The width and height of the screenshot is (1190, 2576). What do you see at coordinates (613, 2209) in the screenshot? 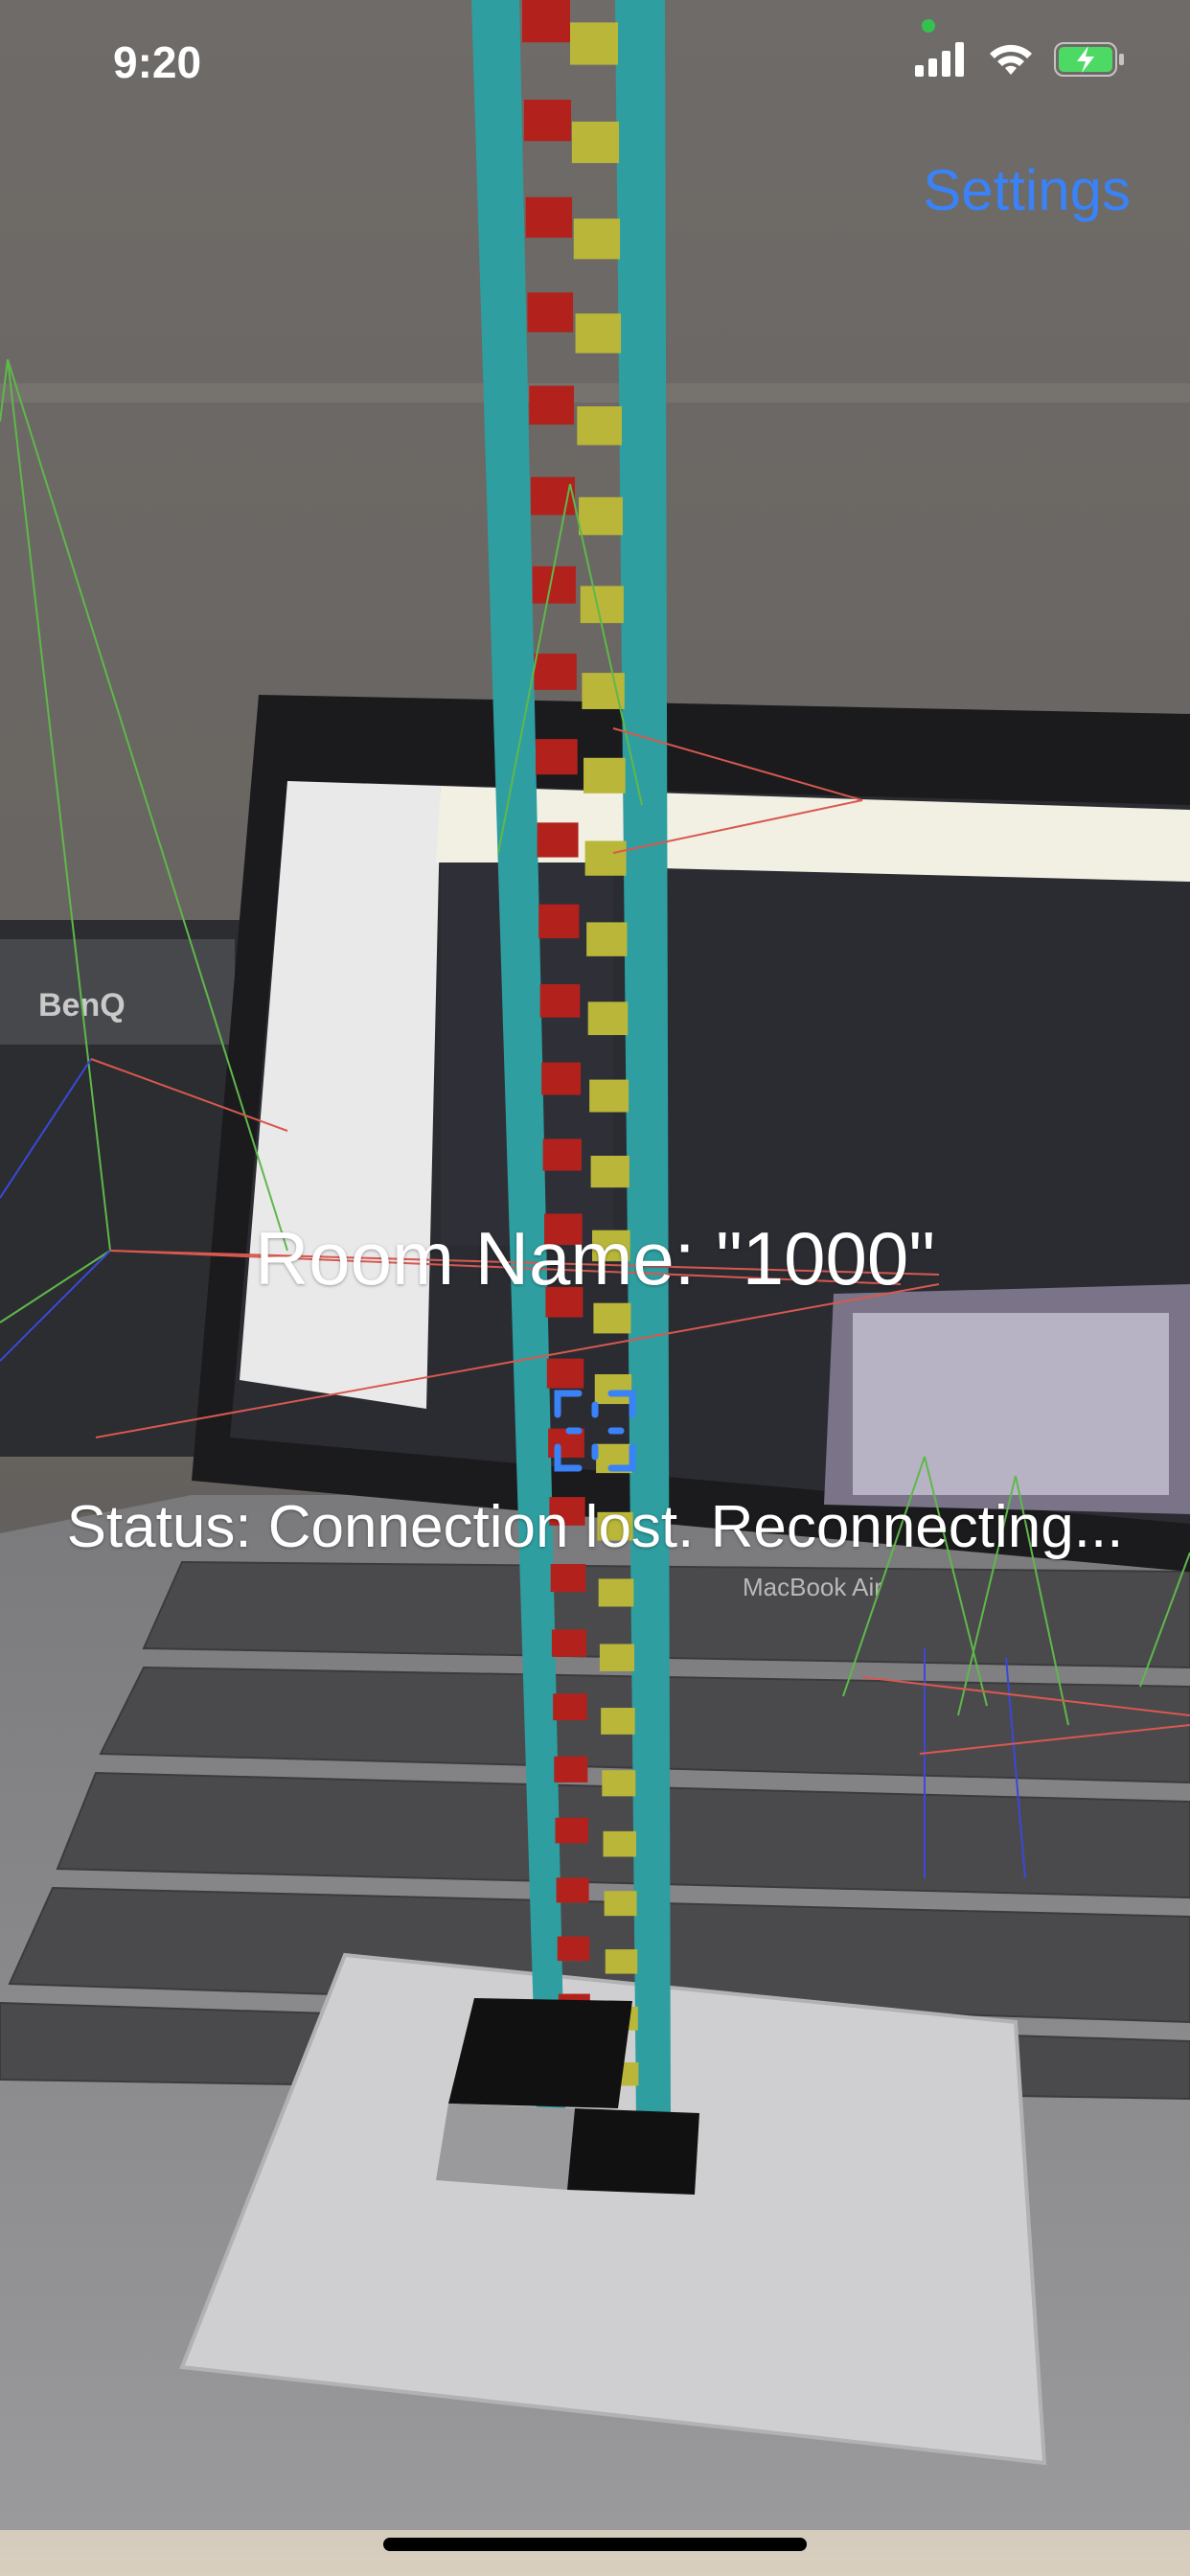
I see `trackpad` at bounding box center [613, 2209].